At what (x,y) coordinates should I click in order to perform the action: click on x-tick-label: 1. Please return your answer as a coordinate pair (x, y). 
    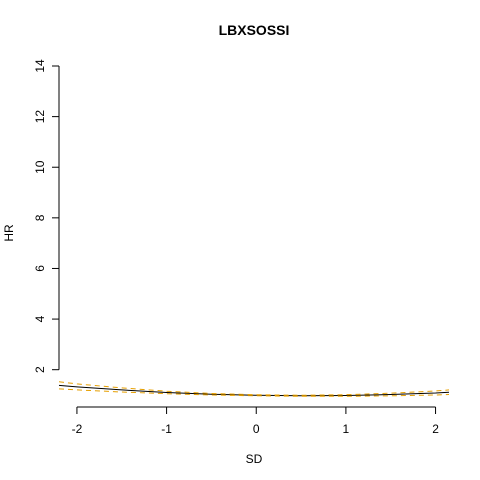
    Looking at the image, I should click on (346, 429).